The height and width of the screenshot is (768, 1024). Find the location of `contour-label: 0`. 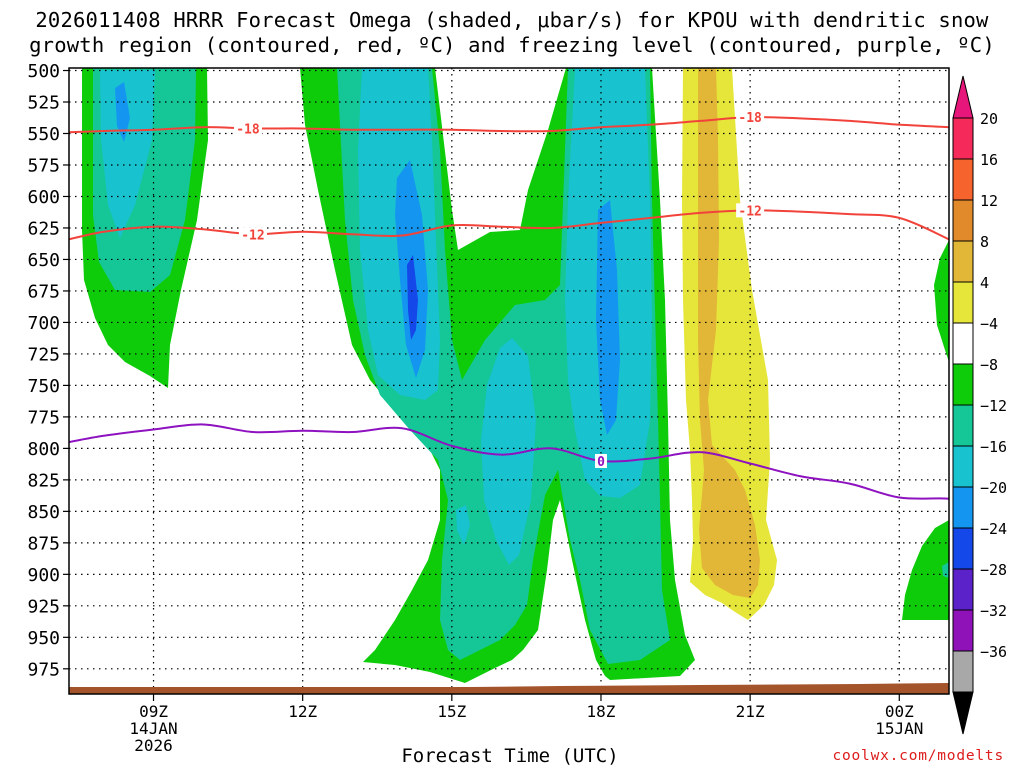

contour-label: 0 is located at coordinates (601, 462).